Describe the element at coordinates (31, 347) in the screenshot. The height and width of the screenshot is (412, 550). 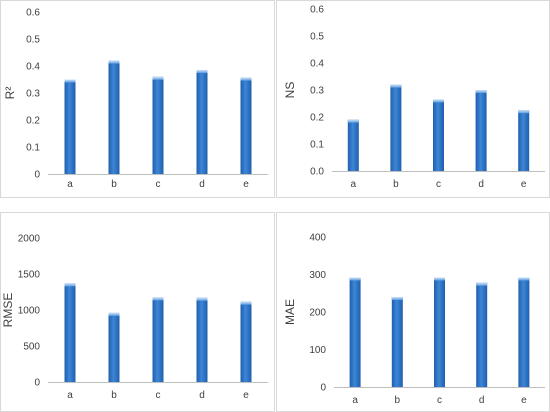
I see `y-tick-label: 500` at that location.